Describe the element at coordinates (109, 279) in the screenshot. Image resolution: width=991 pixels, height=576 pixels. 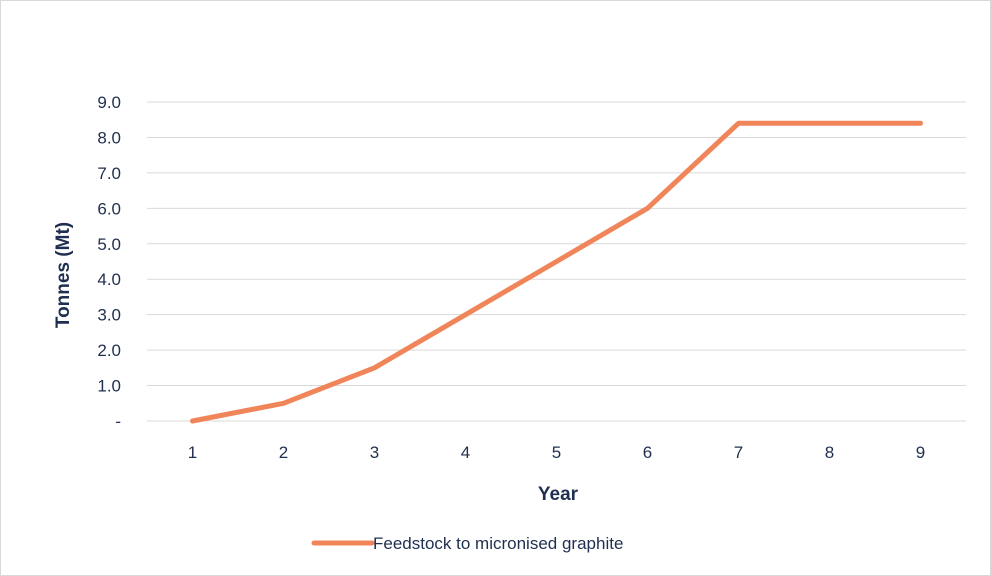
I see `y-tick-label: 4.0` at that location.